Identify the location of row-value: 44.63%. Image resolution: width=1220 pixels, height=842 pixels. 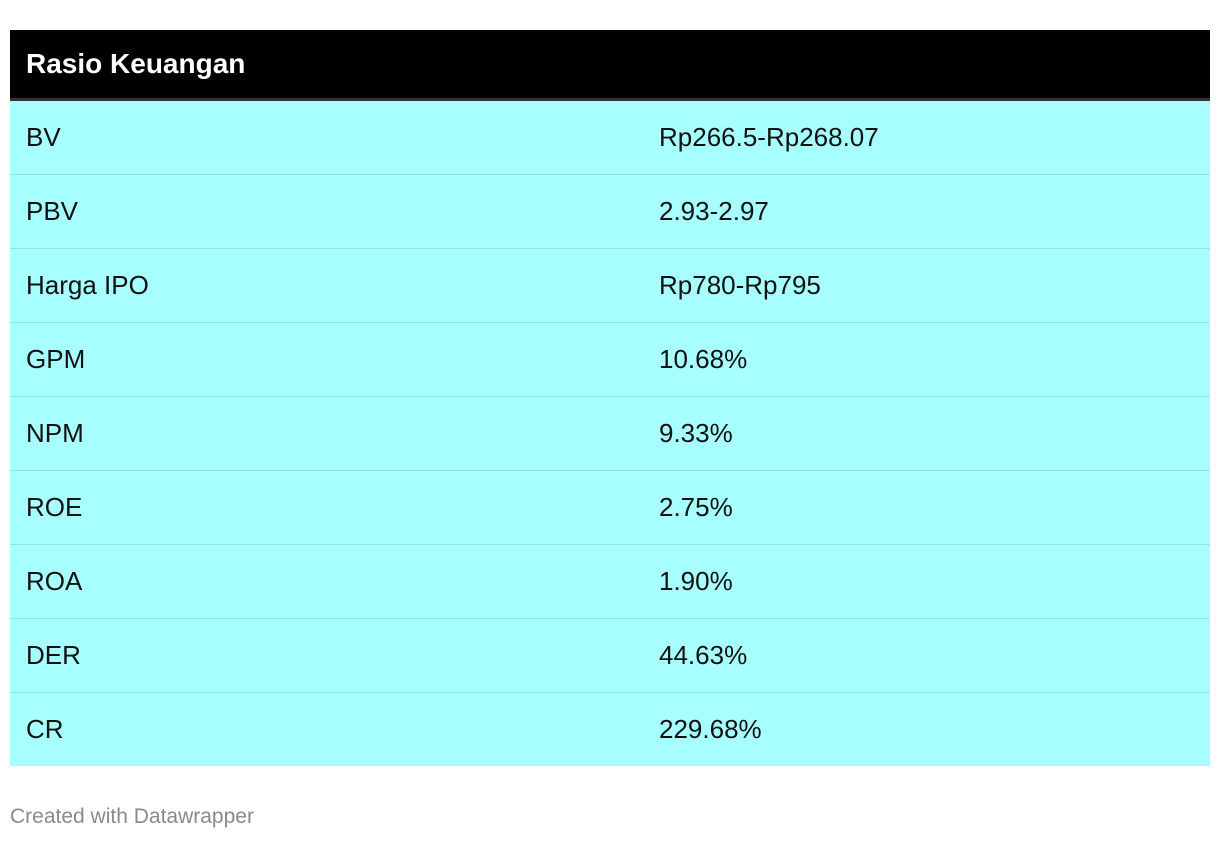
(703, 655).